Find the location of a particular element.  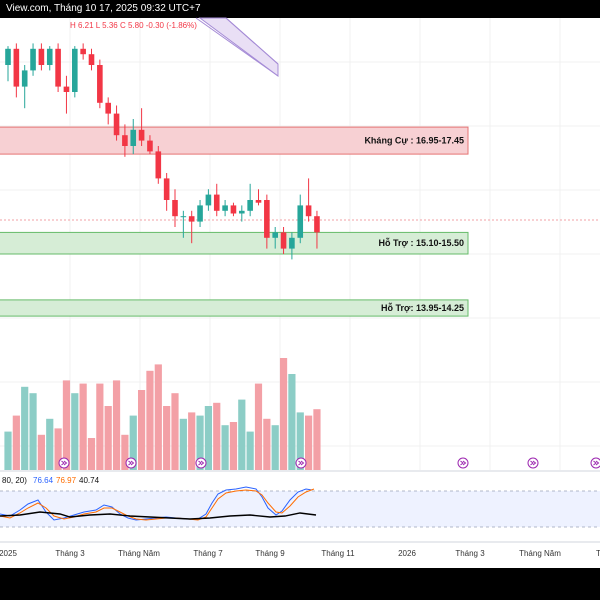

zone-label: Kháng Cự : 16.95-17.45 is located at coordinates (414, 141).